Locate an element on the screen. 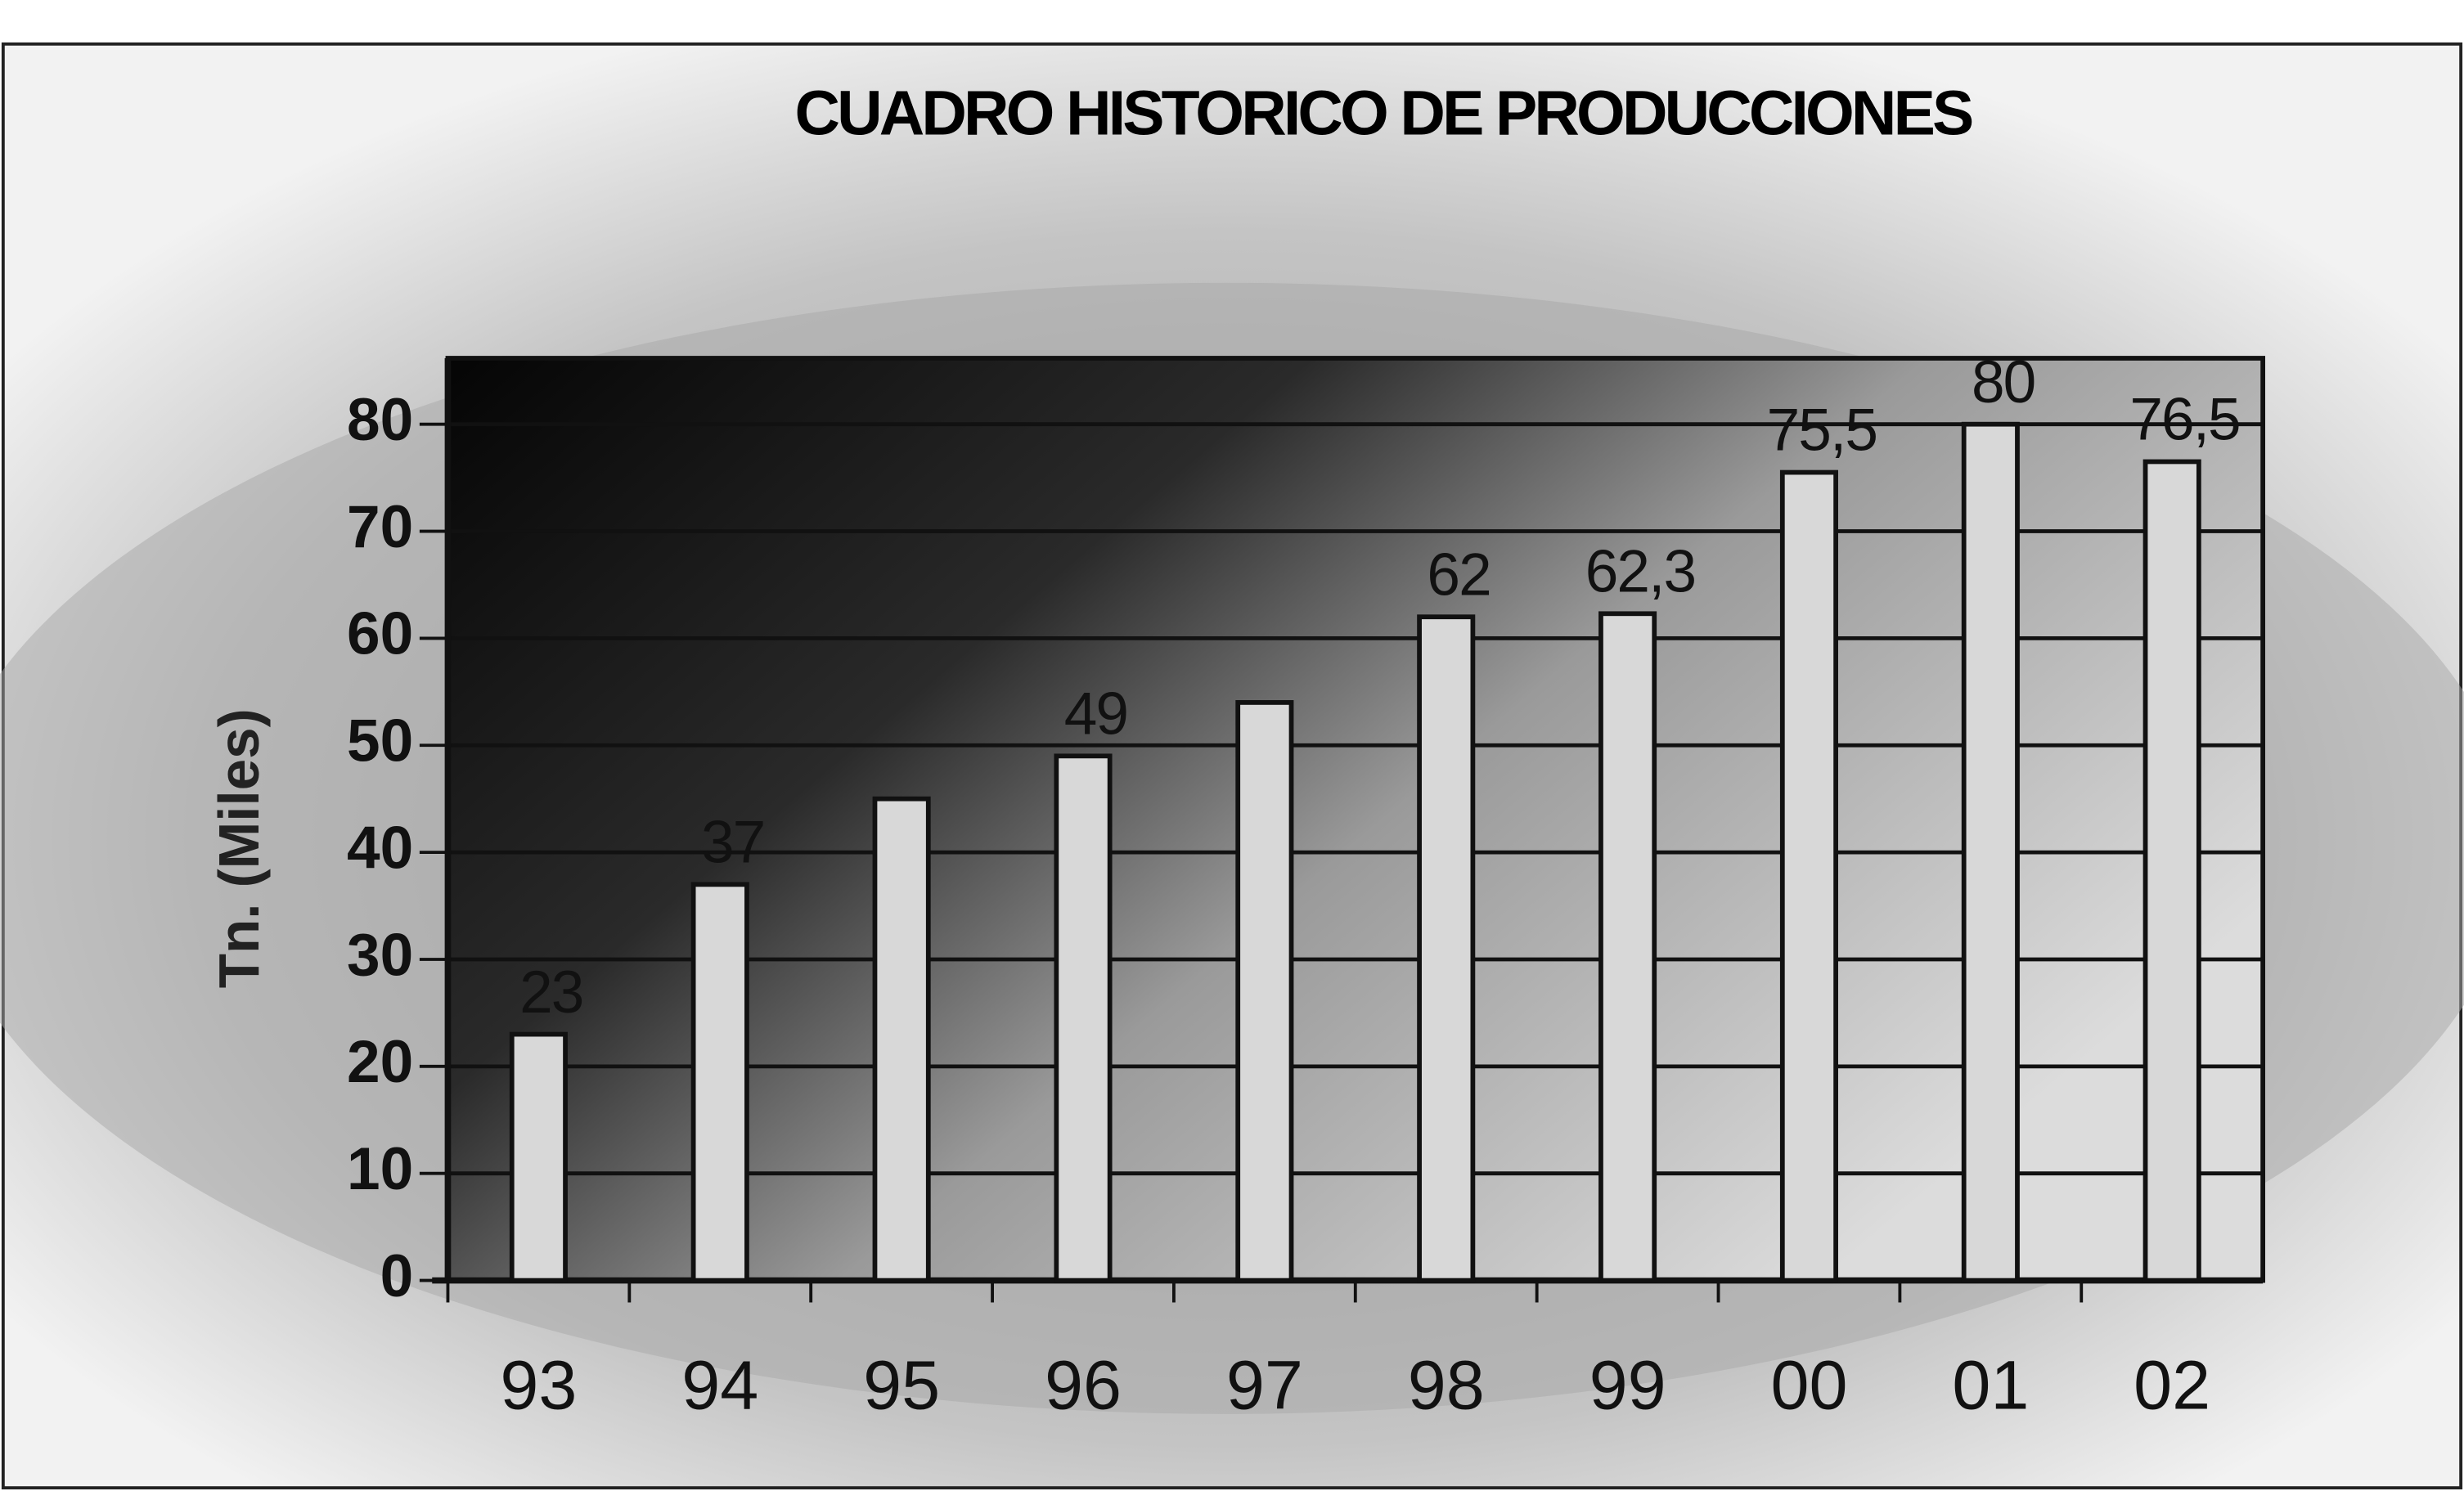  x-tick-label: 97 is located at coordinates (1264, 1384).